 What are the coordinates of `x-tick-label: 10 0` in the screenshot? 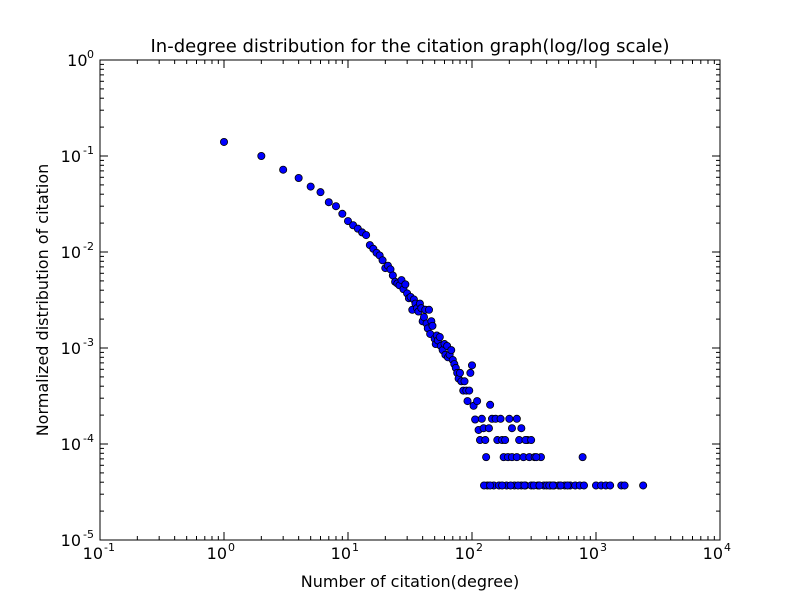 It's located at (221, 552).